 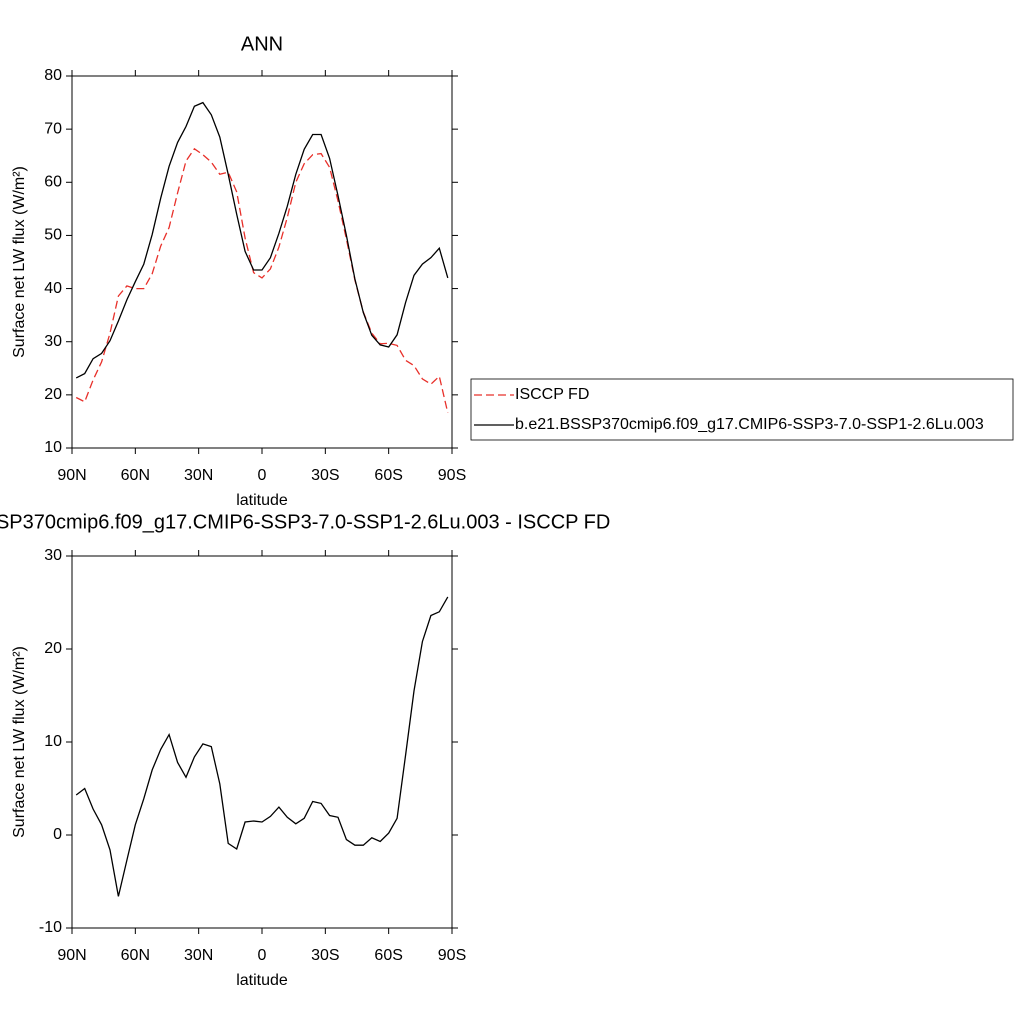 I want to click on y-tick-label: 80, so click(x=53, y=75).